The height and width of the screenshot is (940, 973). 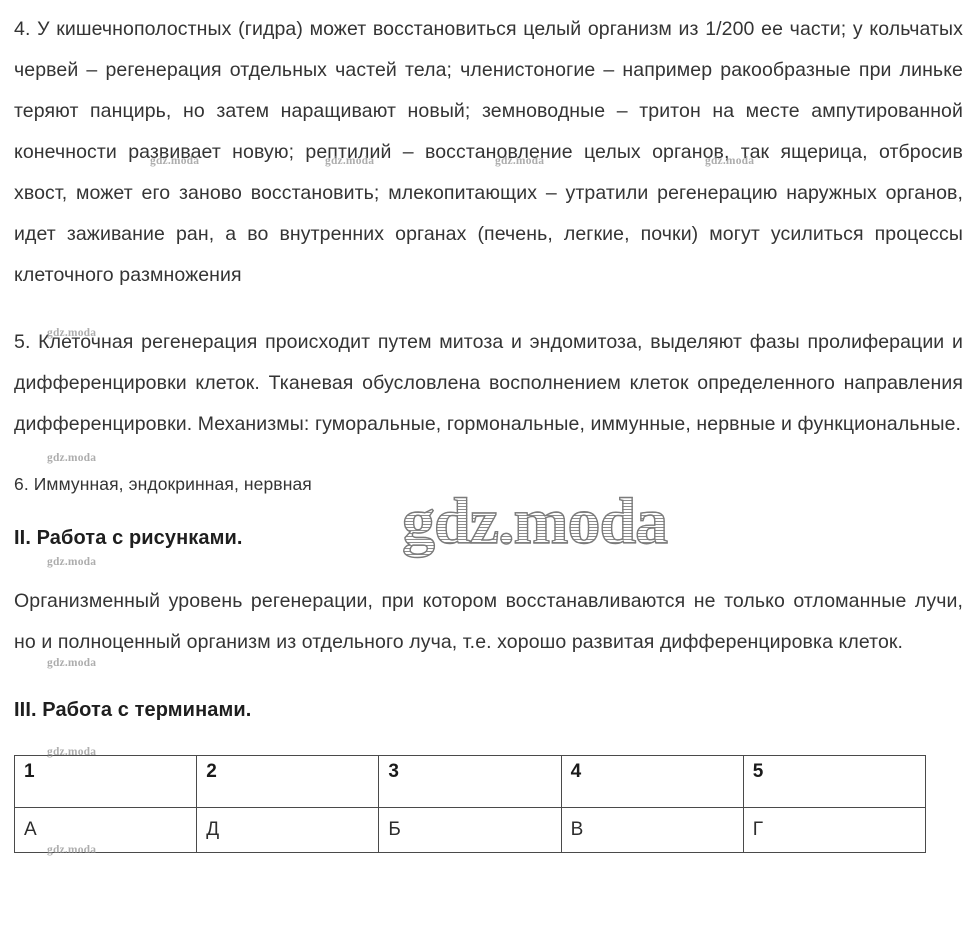 I want to click on table-row: А Д Б В Г, so click(x=470, y=830).